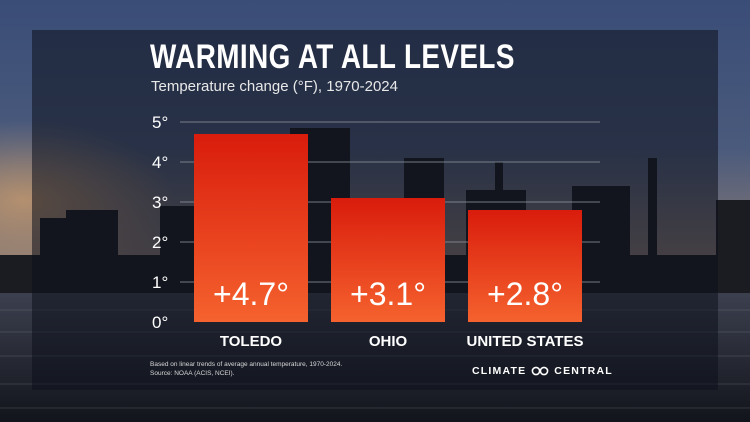 This screenshot has width=750, height=422. I want to click on bar-united-states, so click(525, 266).